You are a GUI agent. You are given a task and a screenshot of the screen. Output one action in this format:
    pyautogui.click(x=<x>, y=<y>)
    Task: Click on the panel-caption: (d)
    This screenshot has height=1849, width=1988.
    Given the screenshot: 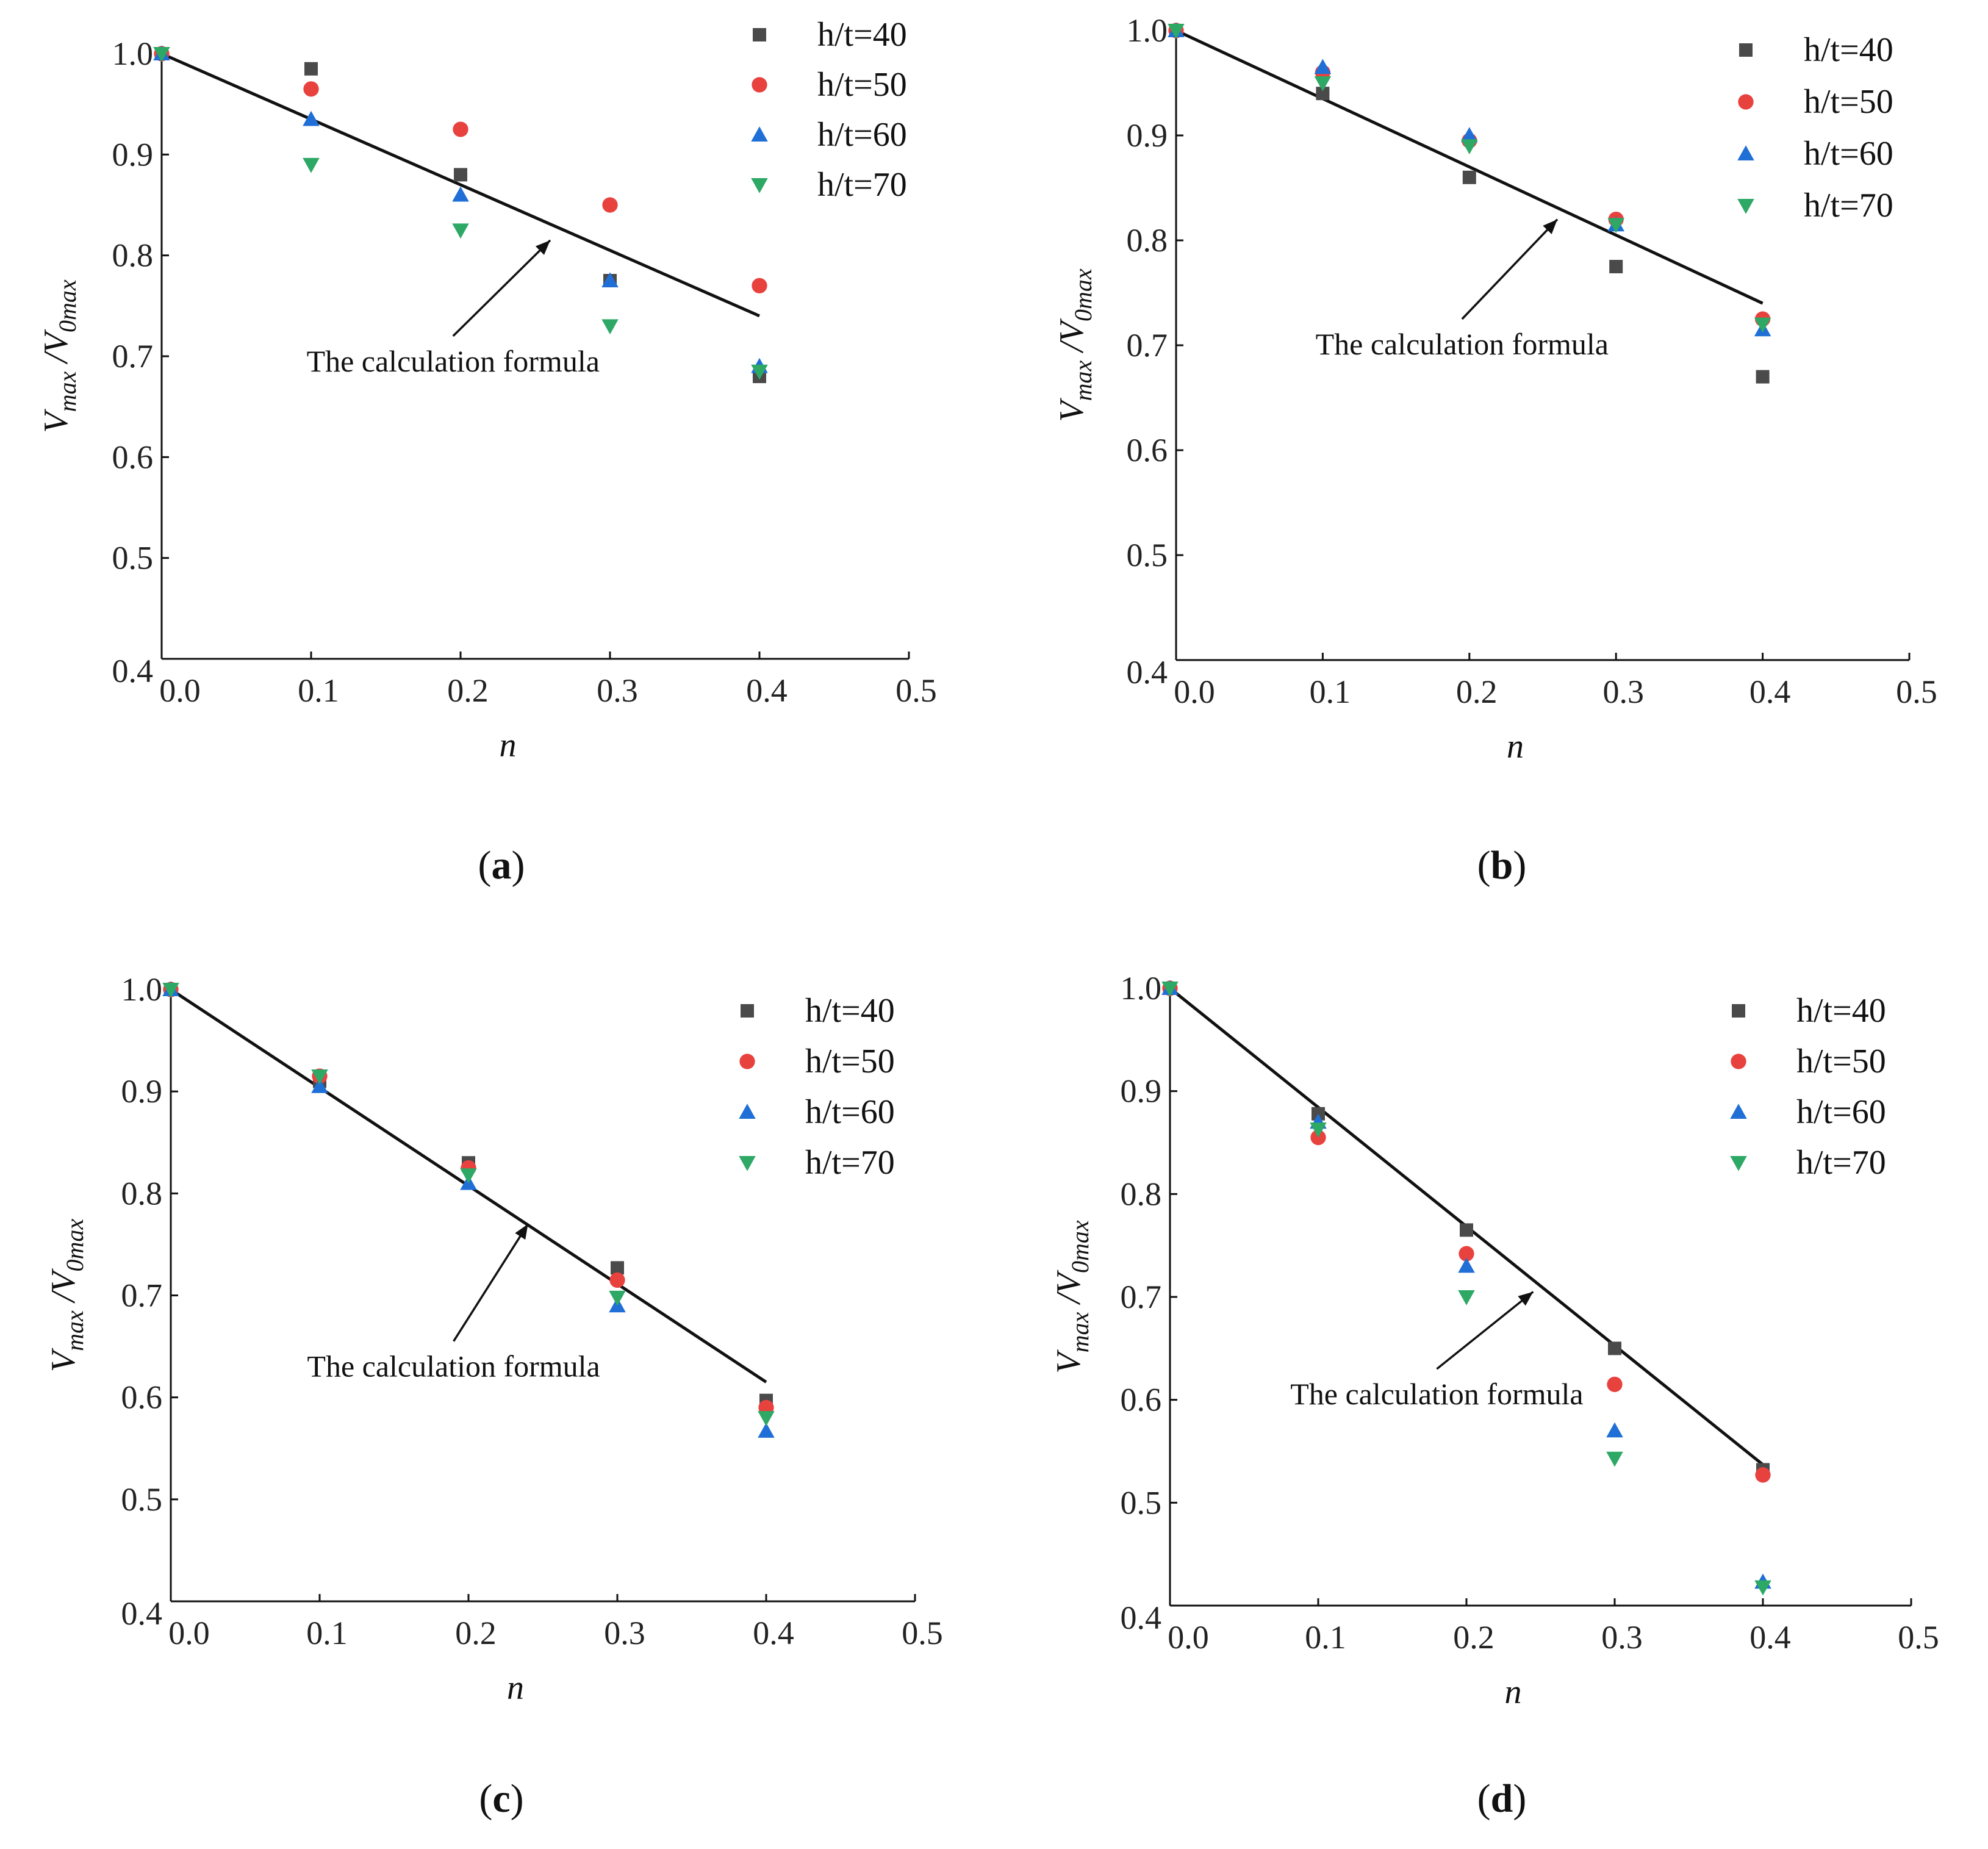 What is the action you would take?
    pyautogui.click(x=1502, y=1798)
    